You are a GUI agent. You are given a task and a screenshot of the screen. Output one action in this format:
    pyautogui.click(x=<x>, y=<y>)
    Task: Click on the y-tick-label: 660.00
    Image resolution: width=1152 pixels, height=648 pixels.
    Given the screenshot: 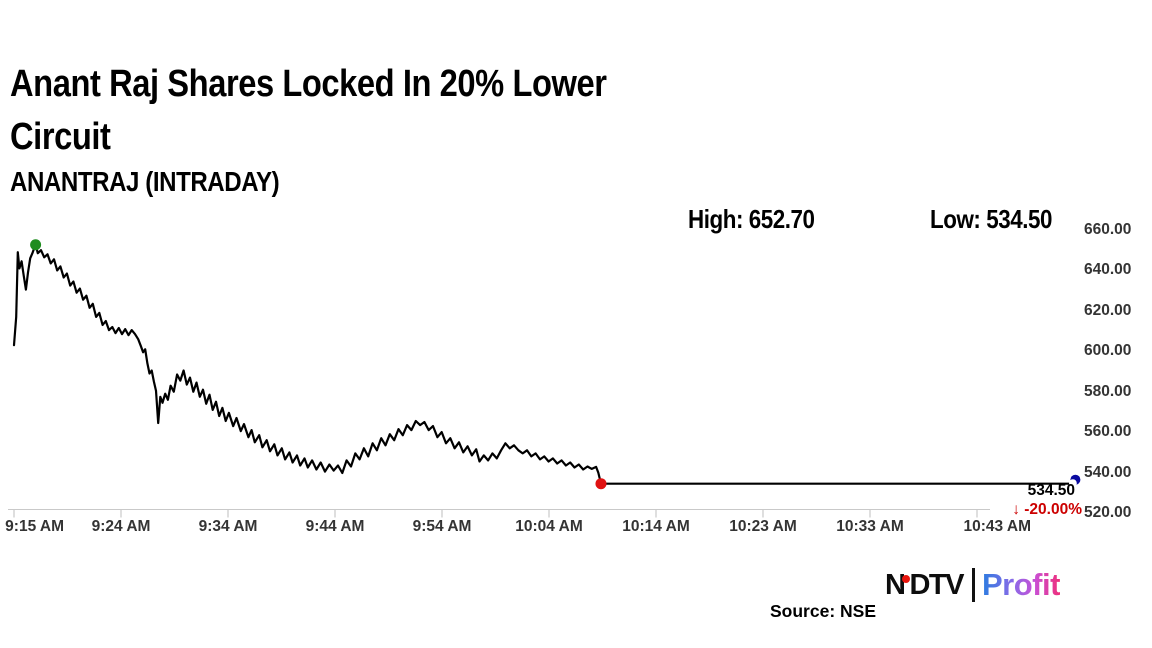 What is the action you would take?
    pyautogui.click(x=1108, y=229)
    